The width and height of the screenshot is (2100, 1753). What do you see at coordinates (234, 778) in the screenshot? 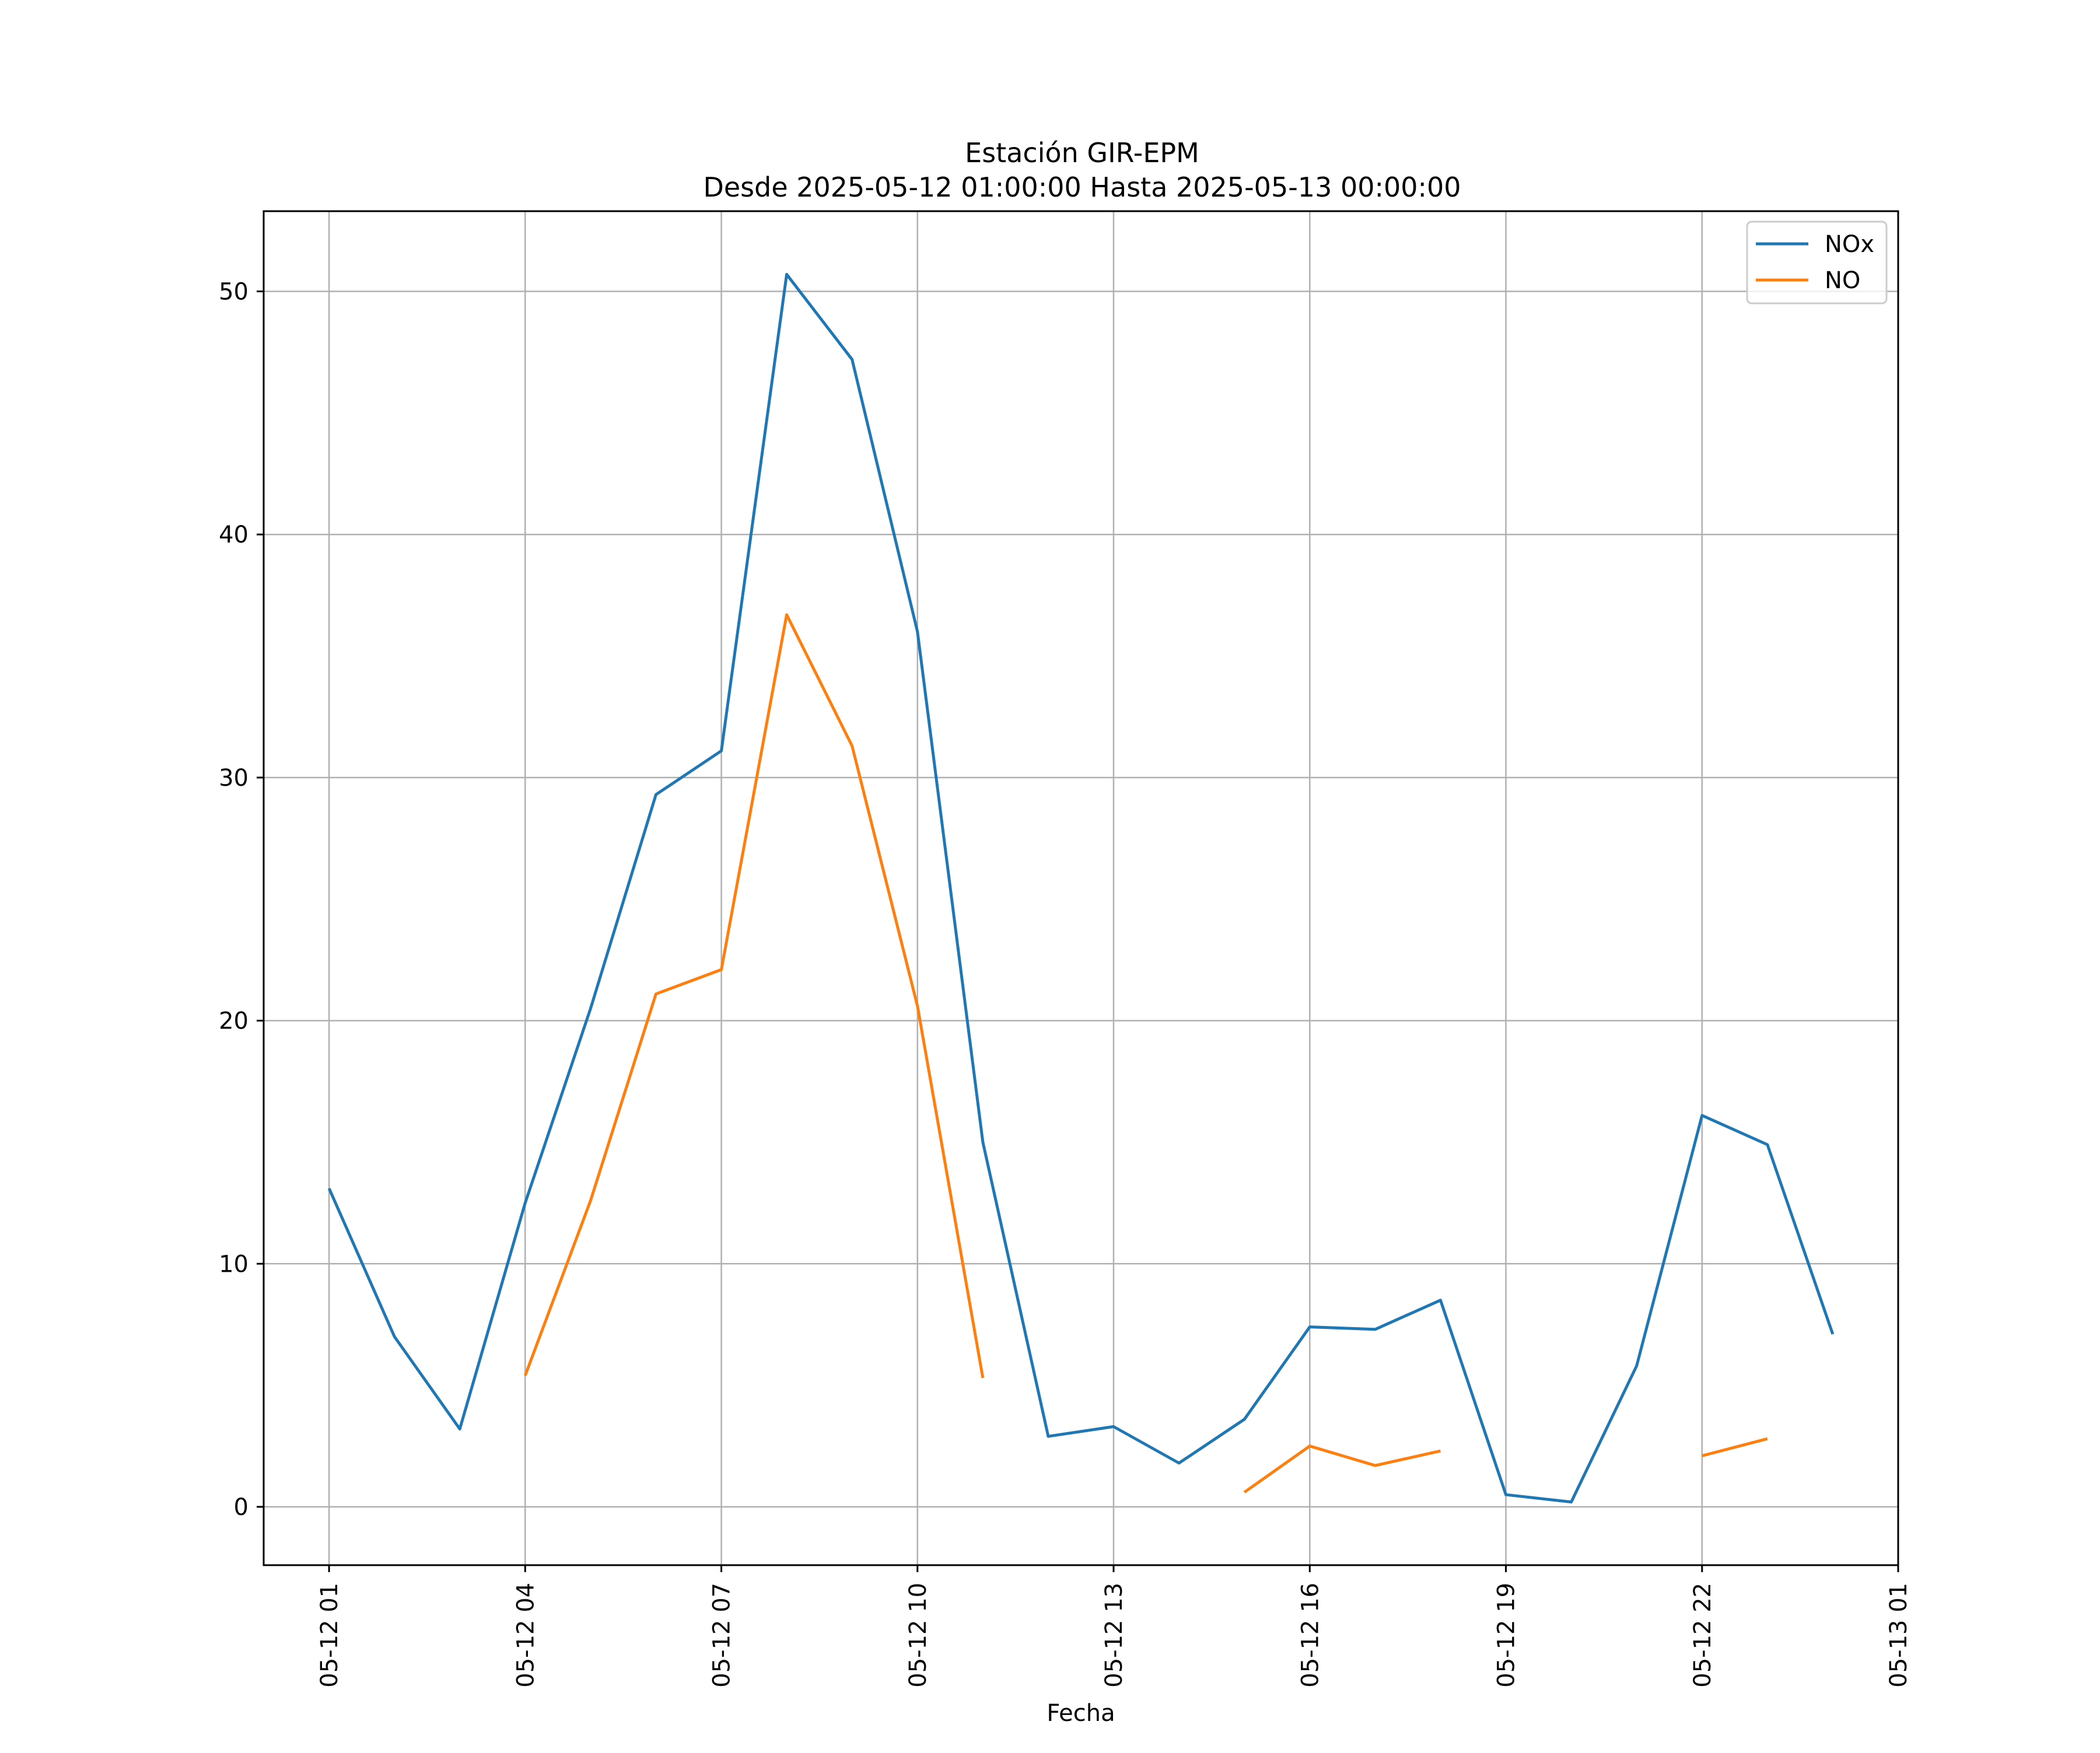
I see `y-tick-label: 30` at bounding box center [234, 778].